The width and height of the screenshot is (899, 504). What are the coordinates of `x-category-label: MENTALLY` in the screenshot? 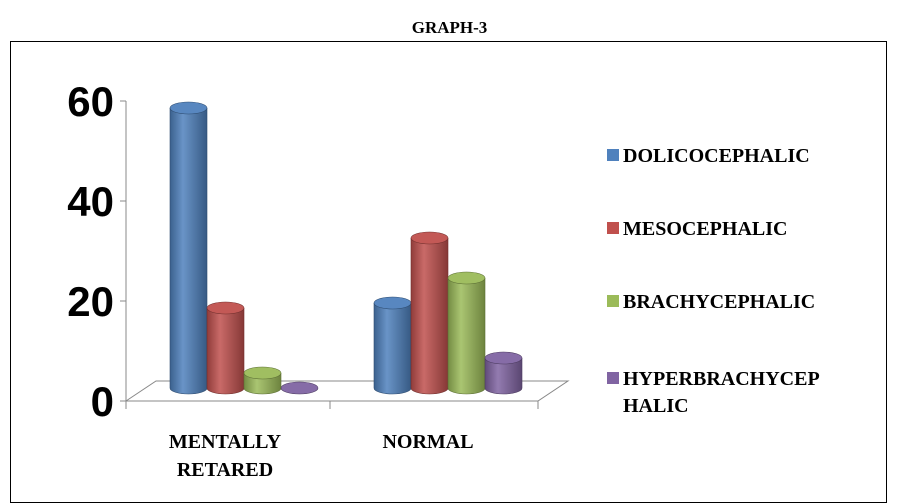 It's located at (225, 442).